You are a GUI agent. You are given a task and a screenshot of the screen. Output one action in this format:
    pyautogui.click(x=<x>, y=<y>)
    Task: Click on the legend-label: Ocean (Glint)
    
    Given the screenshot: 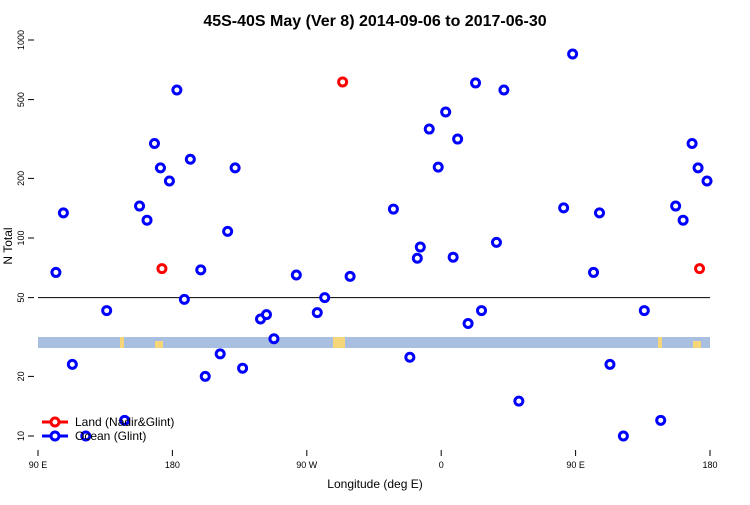 What is the action you would take?
    pyautogui.click(x=110, y=436)
    